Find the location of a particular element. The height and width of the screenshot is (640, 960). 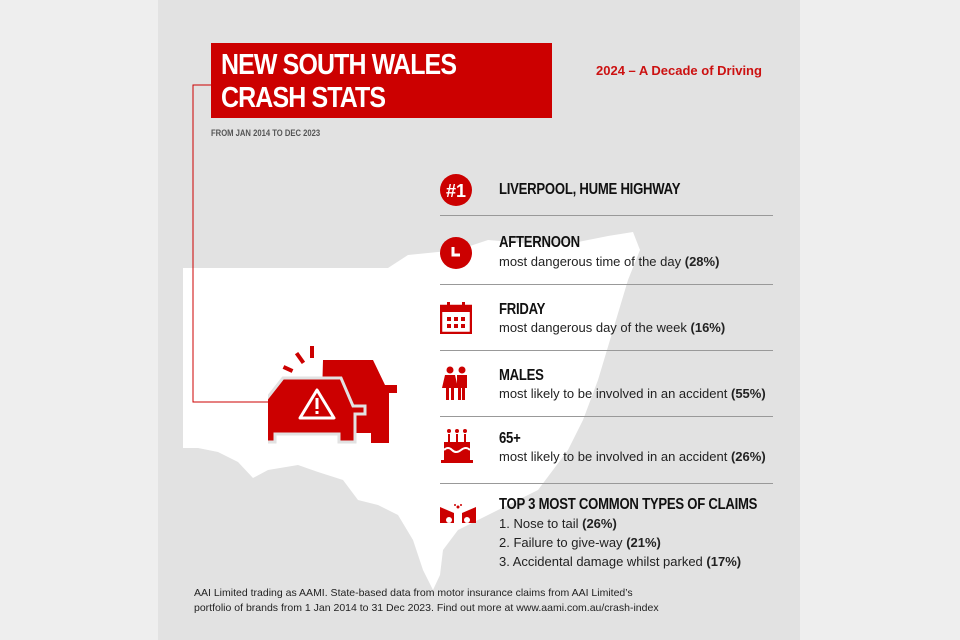

page-title: NEW SOUTH WALES CRASH STATS is located at coordinates (381, 80).